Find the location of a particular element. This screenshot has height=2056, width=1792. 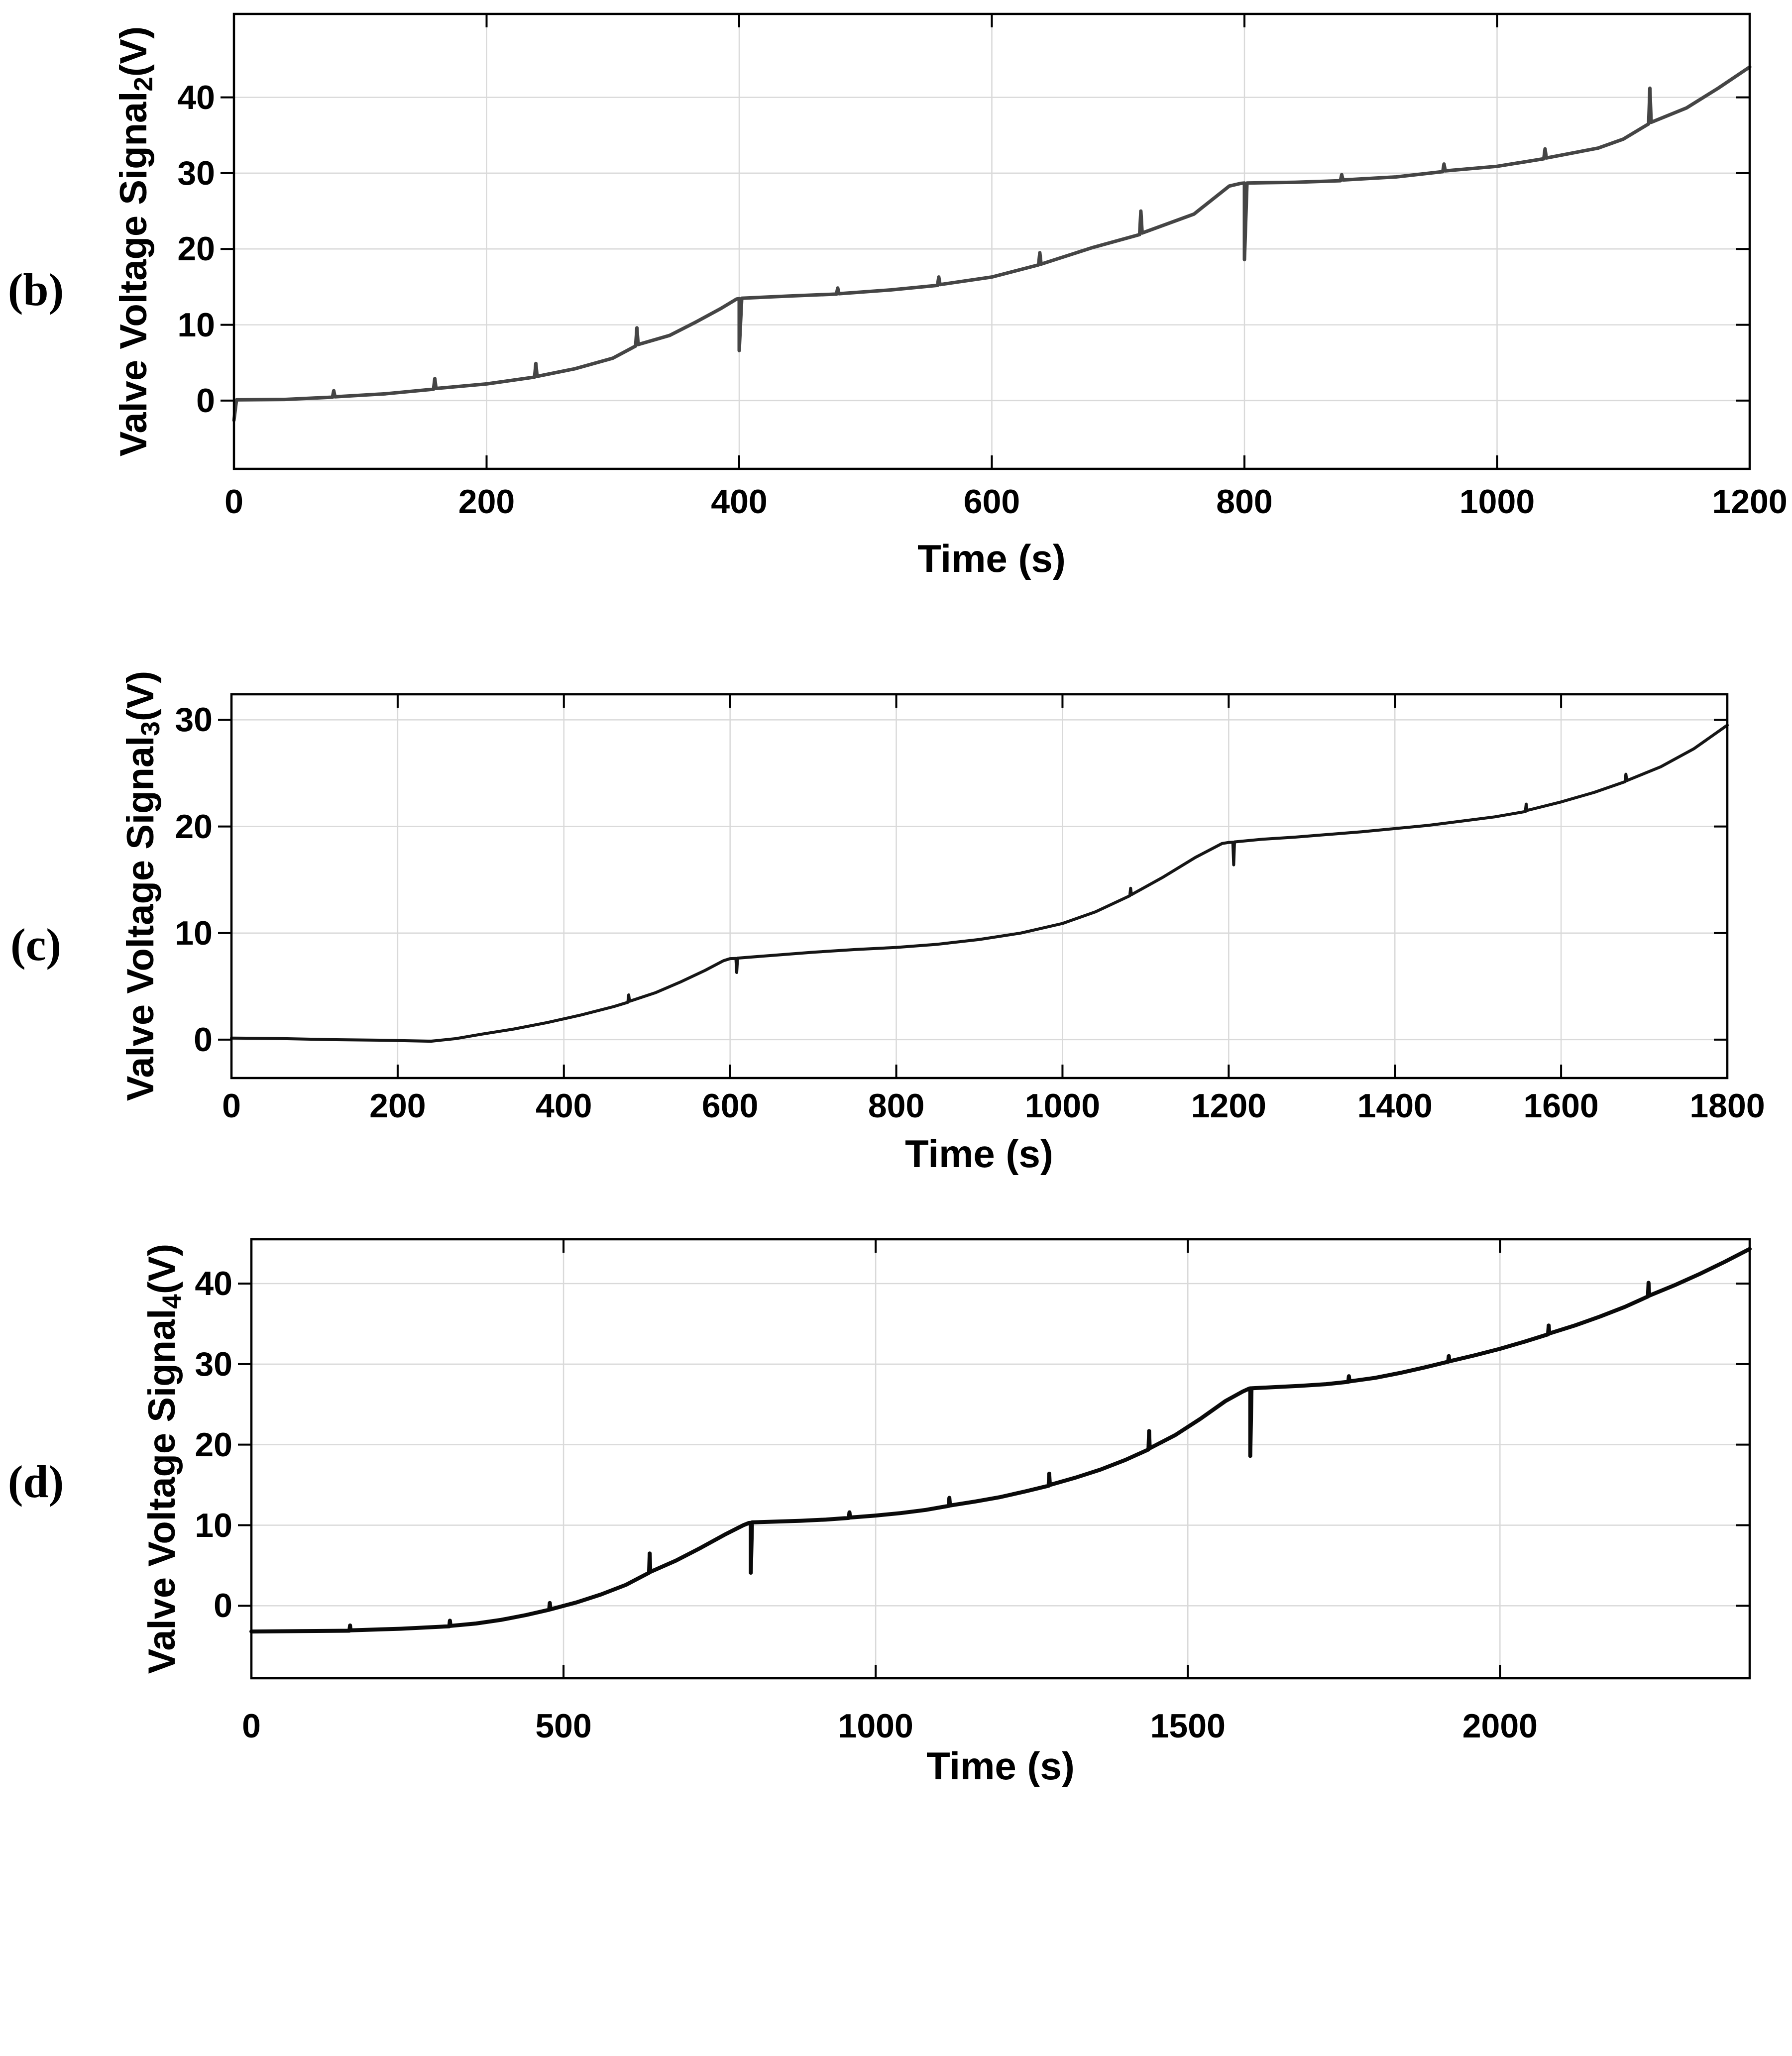

panel-label-c: (c) is located at coordinates (36, 944).